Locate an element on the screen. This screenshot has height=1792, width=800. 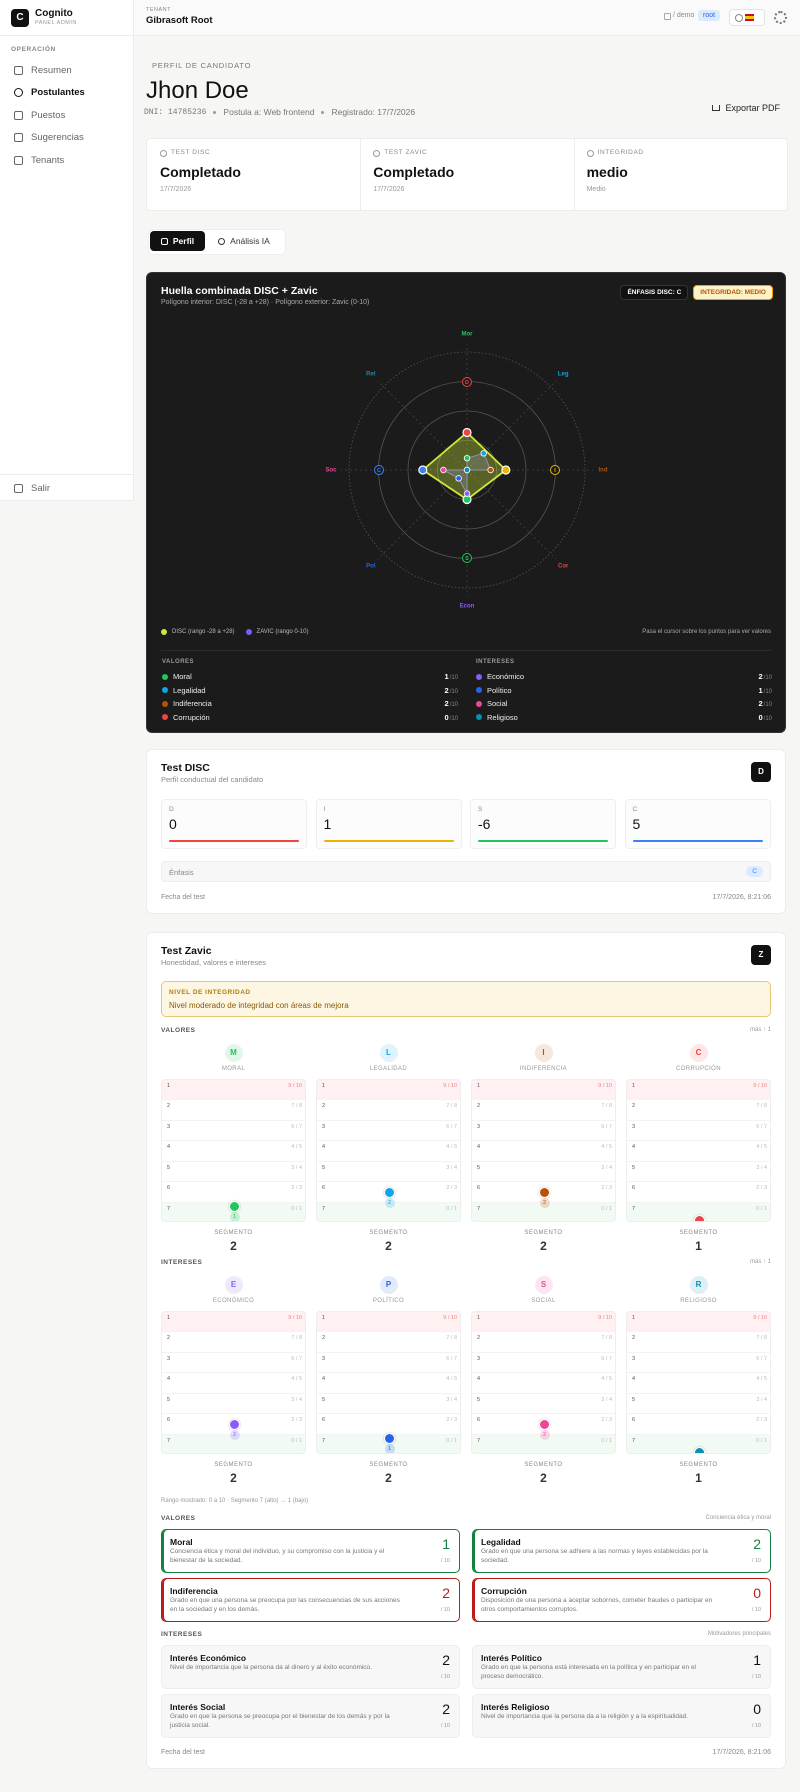
detail-name: Interés Religioso is located at coordinates (515, 1707).